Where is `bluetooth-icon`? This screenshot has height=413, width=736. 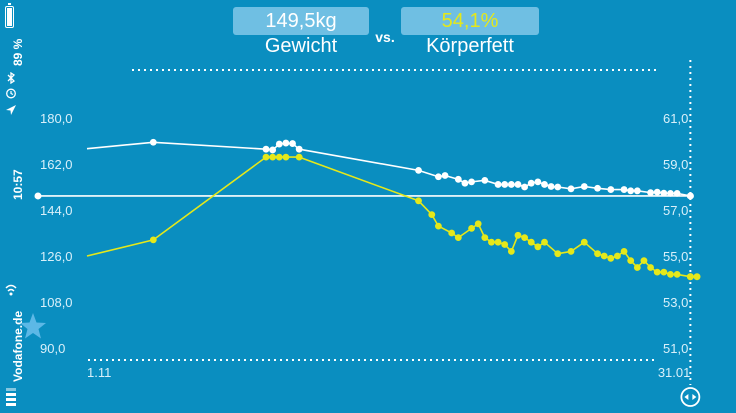
bluetooth-icon is located at coordinates (11, 78).